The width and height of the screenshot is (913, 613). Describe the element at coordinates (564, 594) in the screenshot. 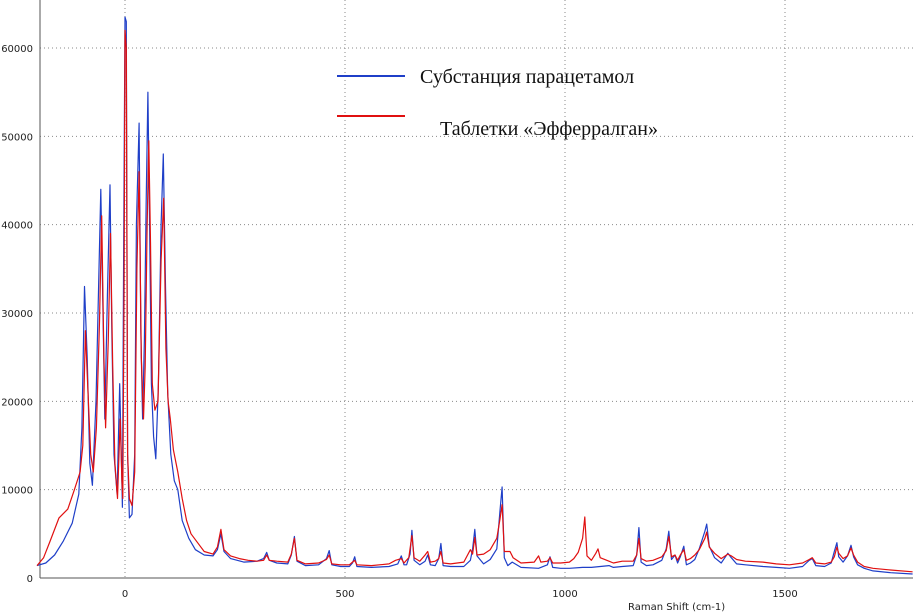

I see `x-tick-label: 1000` at that location.